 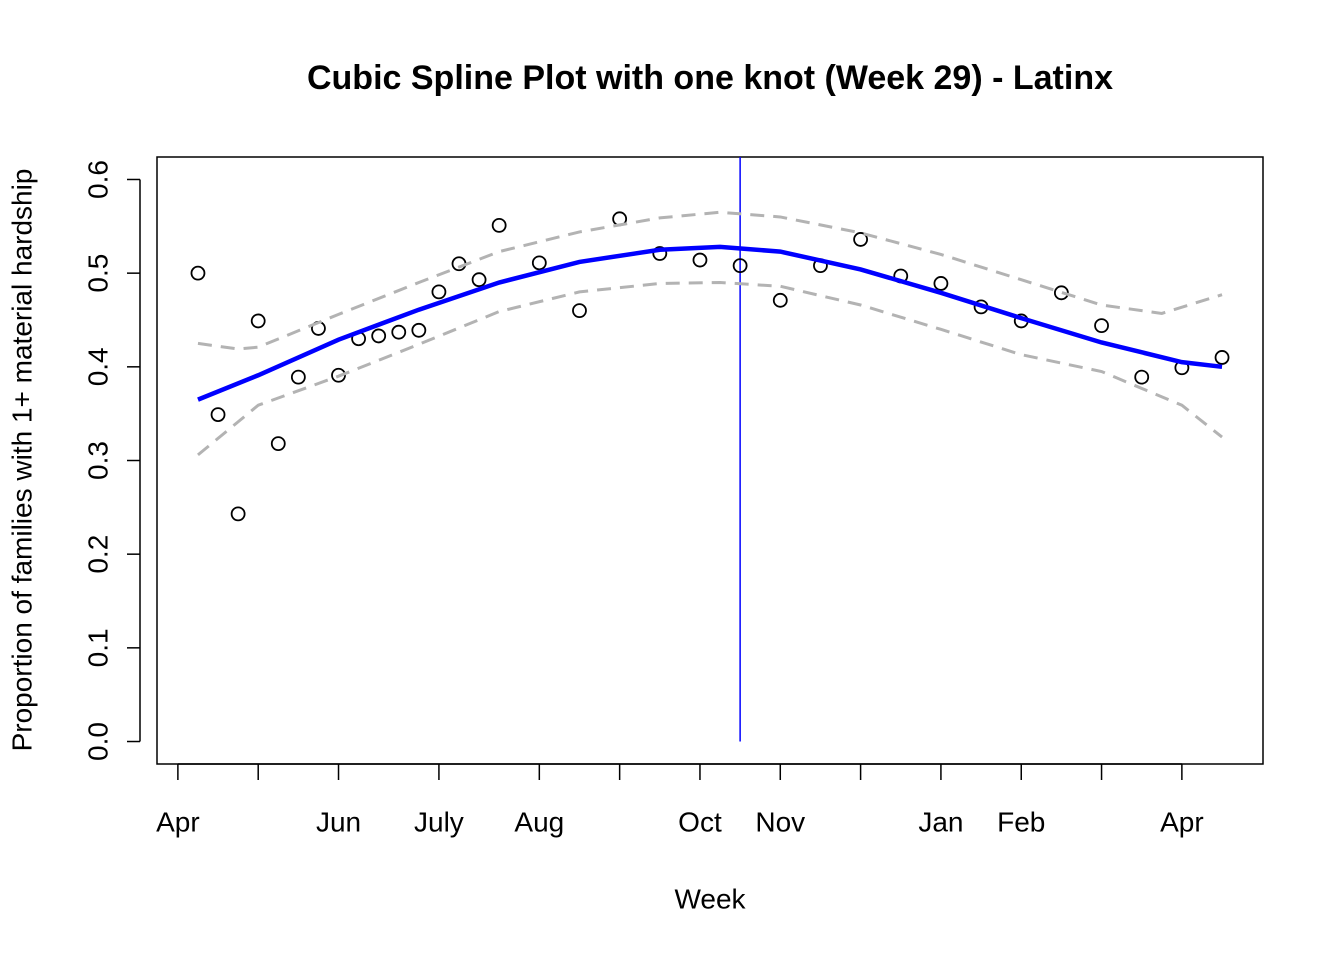 What do you see at coordinates (338, 821) in the screenshot?
I see `x-tick-label: Jun` at bounding box center [338, 821].